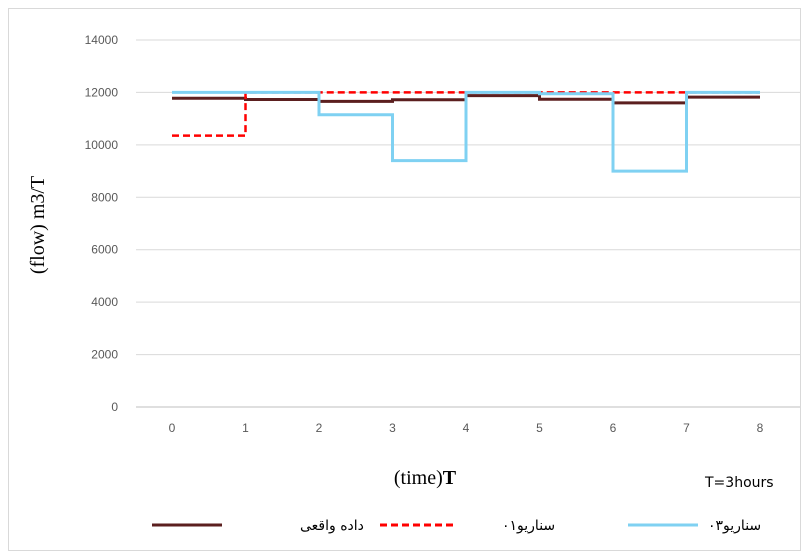  What do you see at coordinates (102, 40) in the screenshot?
I see `y-tick-label: 14000` at bounding box center [102, 40].